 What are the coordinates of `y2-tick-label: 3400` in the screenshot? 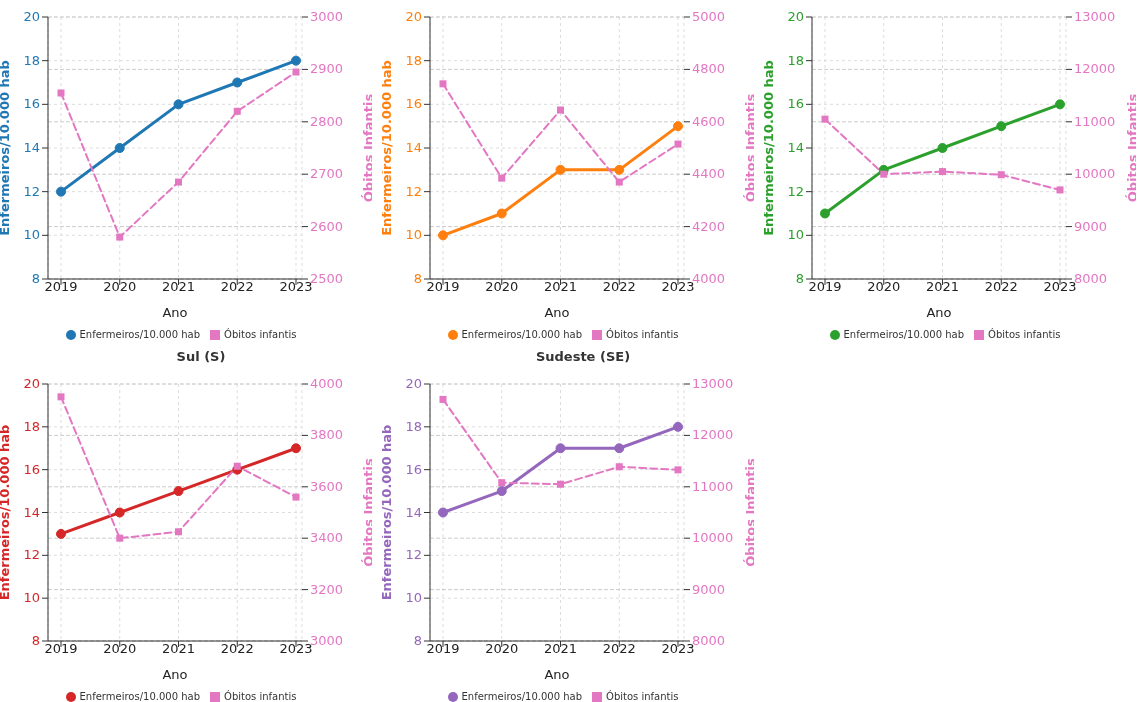 It's located at (327, 538).